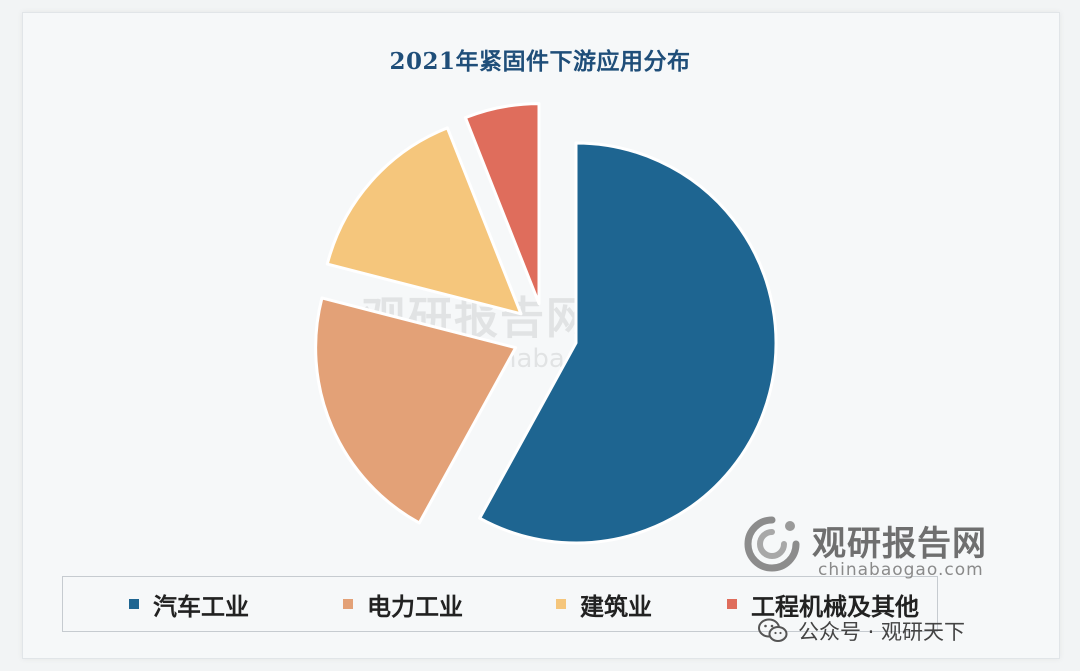  I want to click on legend-label: 电力工业, so click(415, 606).